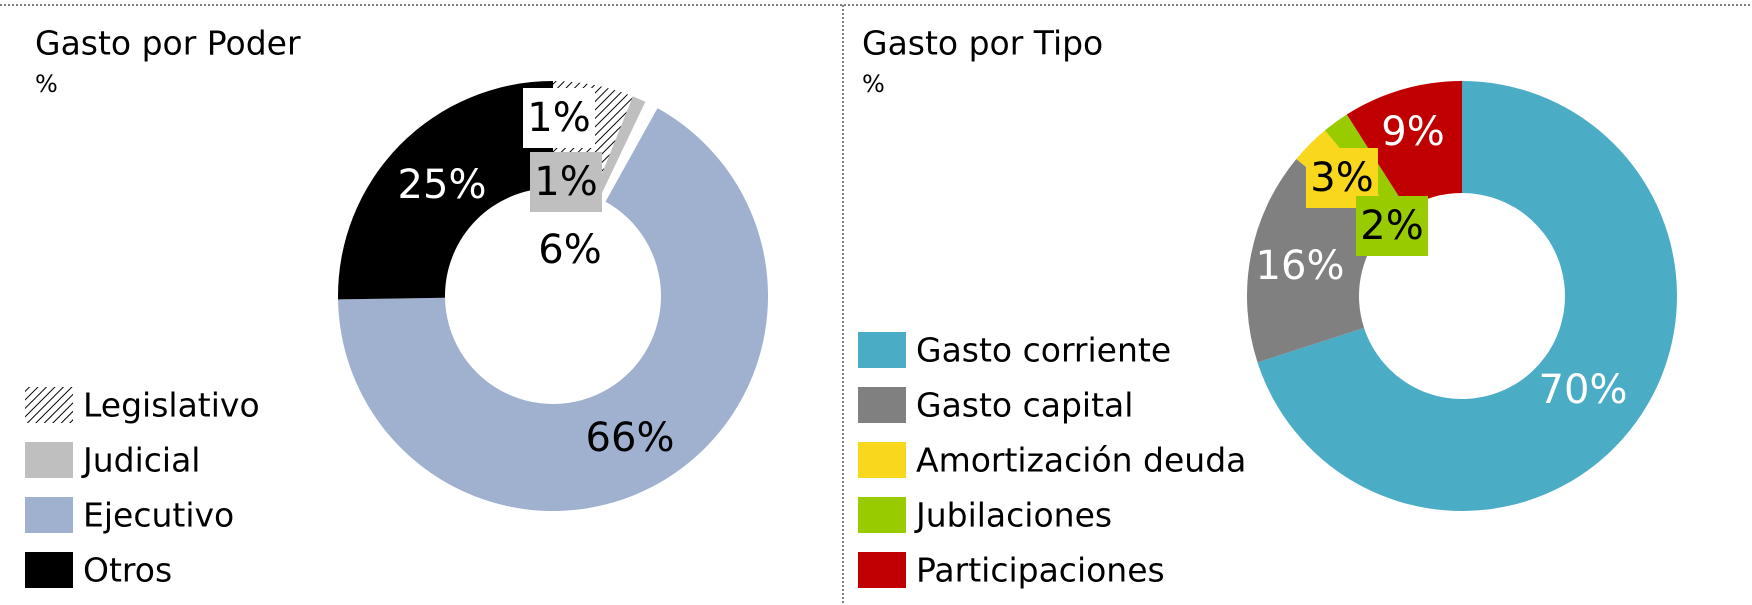 Image resolution: width=1752 pixels, height=605 pixels. Describe the element at coordinates (1040, 570) in the screenshot. I see `legend-label: Participaciones` at that location.